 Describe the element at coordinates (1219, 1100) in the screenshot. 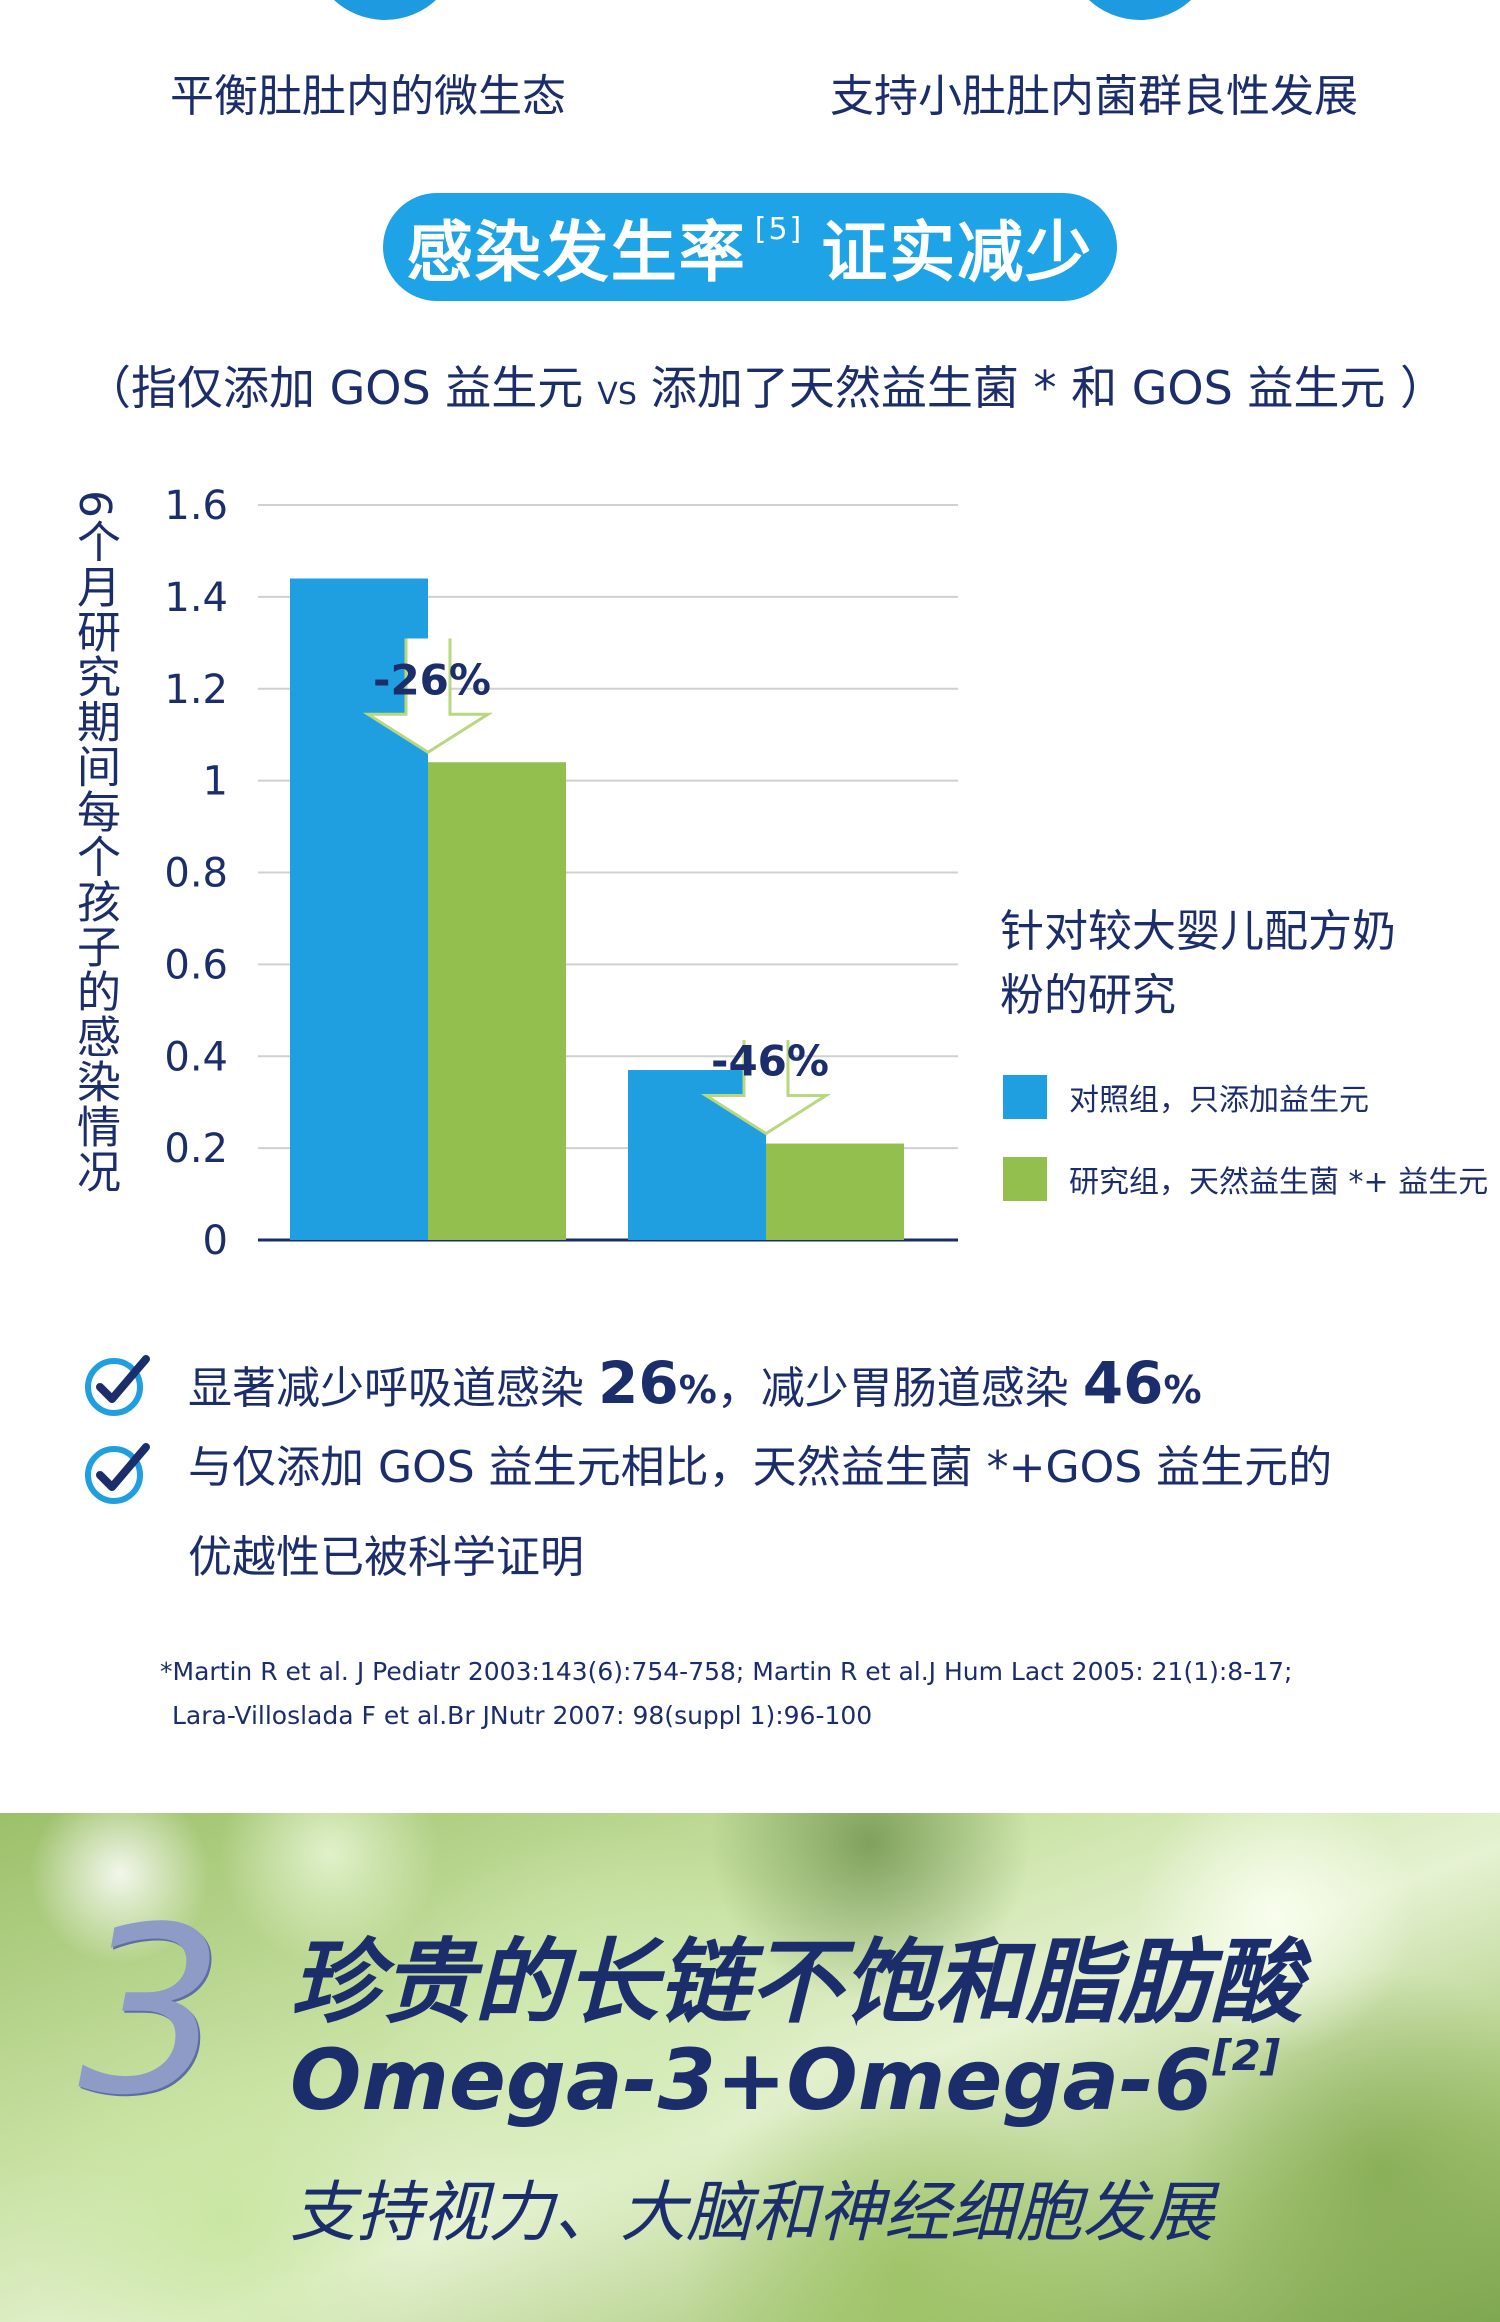

I see `legend-label-control: 对照组，只添加益生元` at that location.